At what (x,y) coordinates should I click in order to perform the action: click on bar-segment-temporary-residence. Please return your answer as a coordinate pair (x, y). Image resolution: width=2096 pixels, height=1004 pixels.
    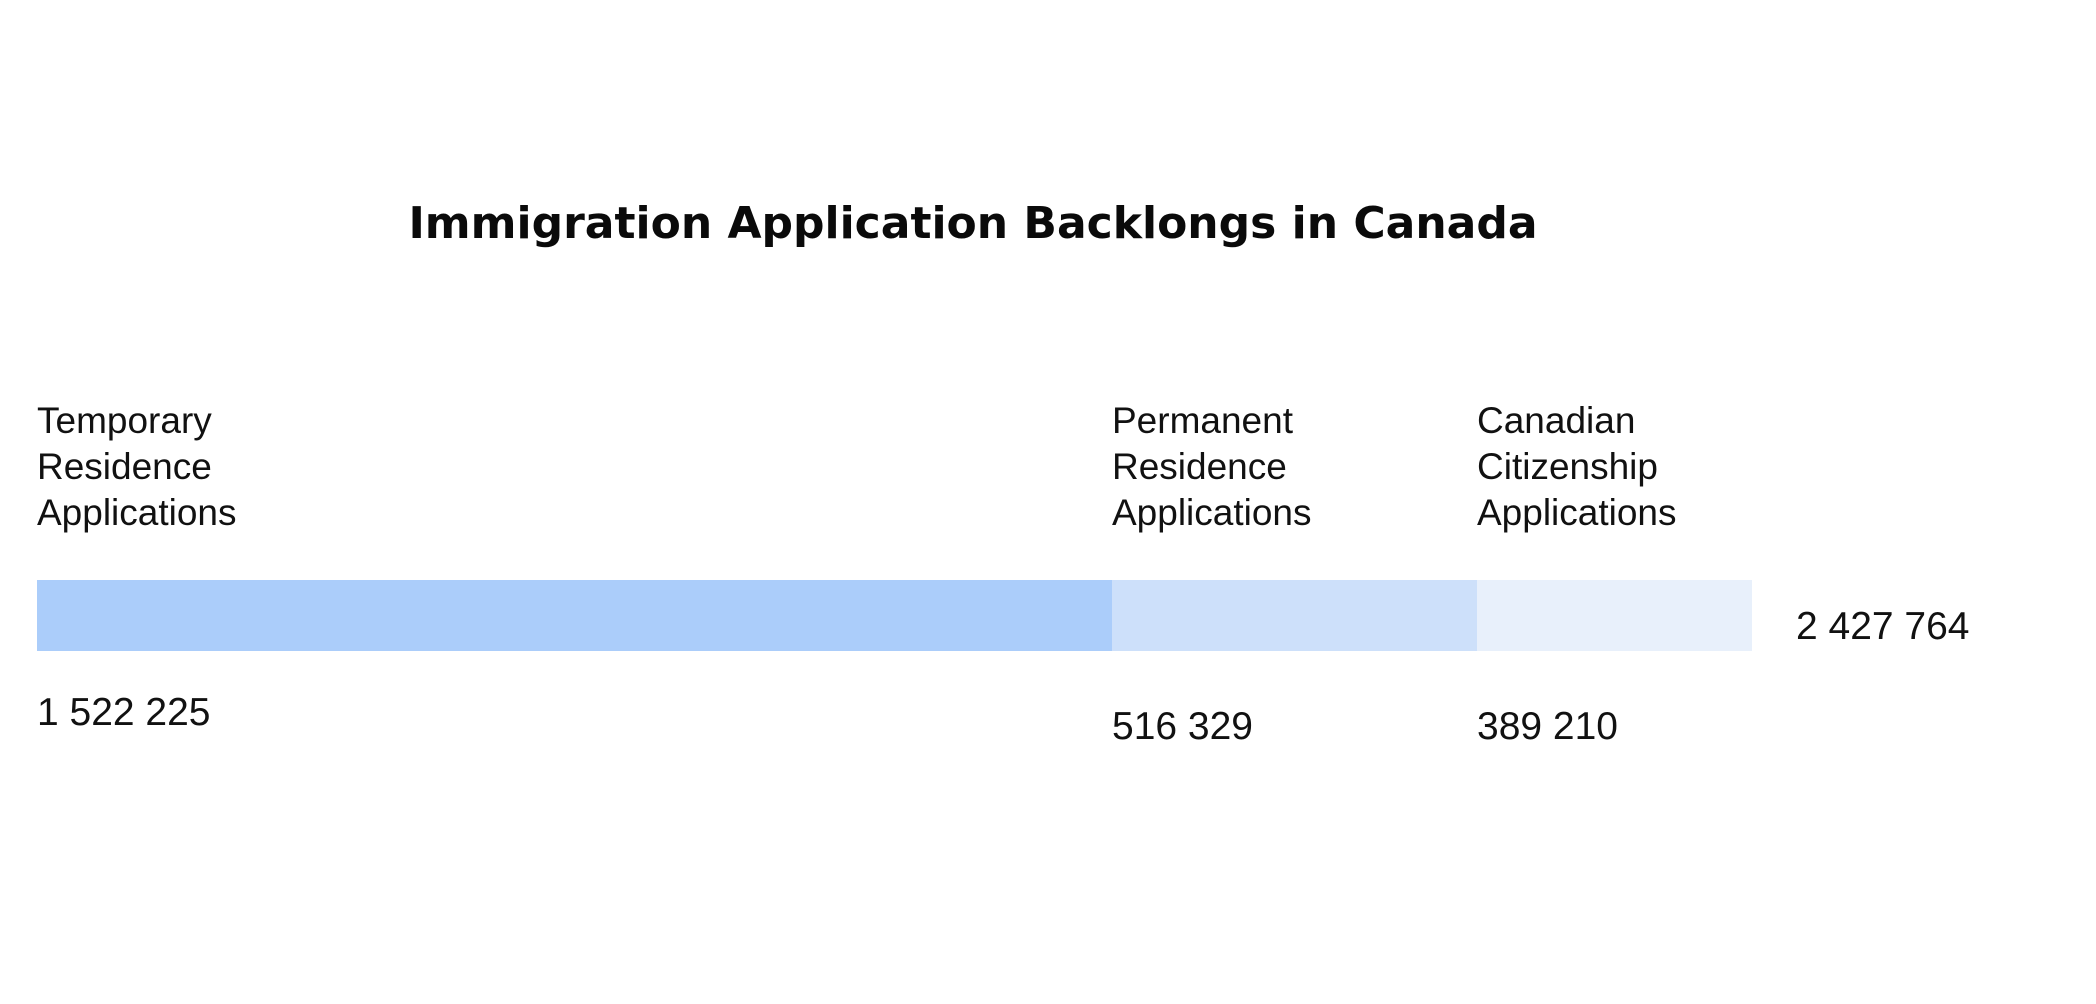
    Looking at the image, I should click on (574, 615).